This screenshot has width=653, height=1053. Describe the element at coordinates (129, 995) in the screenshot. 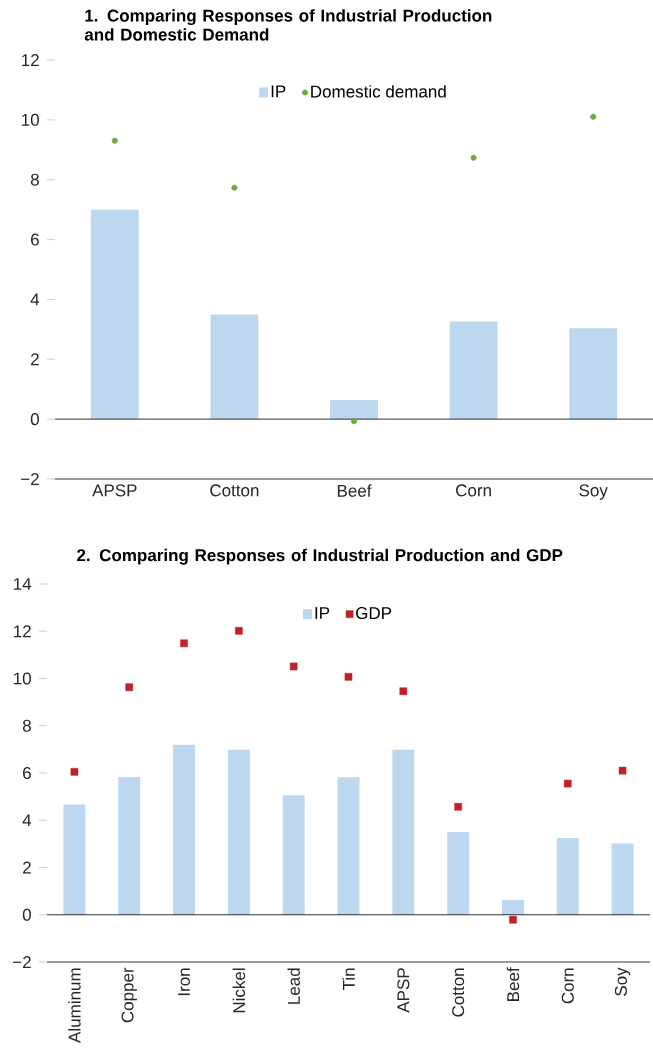

I see `x-tick-label: Copper` at that location.